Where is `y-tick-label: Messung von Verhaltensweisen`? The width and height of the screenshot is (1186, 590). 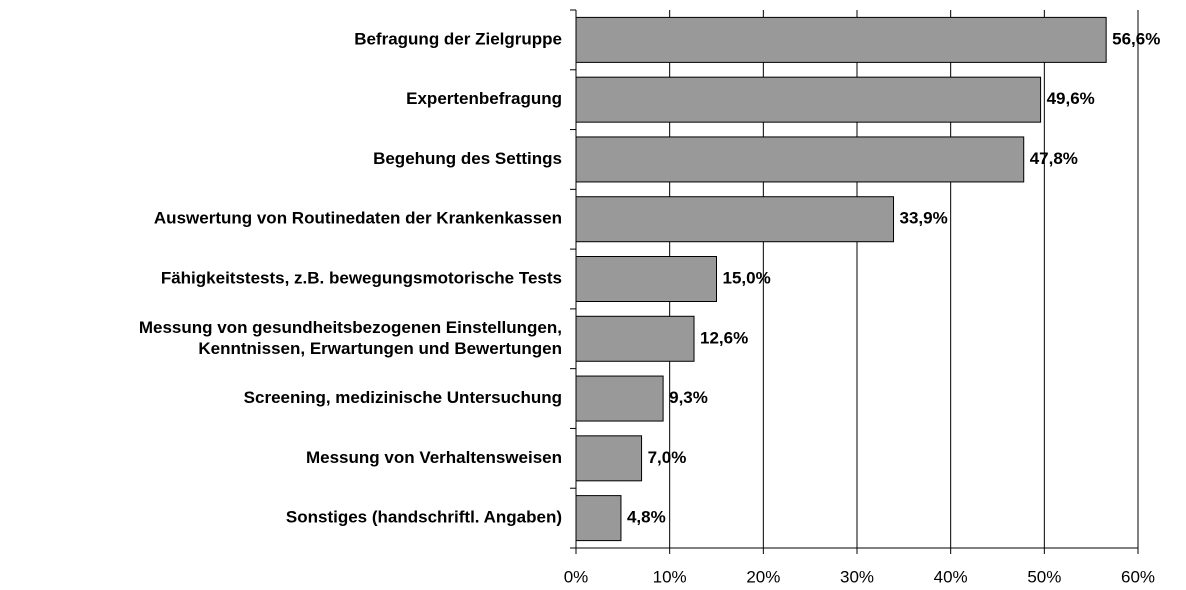
y-tick-label: Messung von Verhaltensweisen is located at coordinates (434, 457).